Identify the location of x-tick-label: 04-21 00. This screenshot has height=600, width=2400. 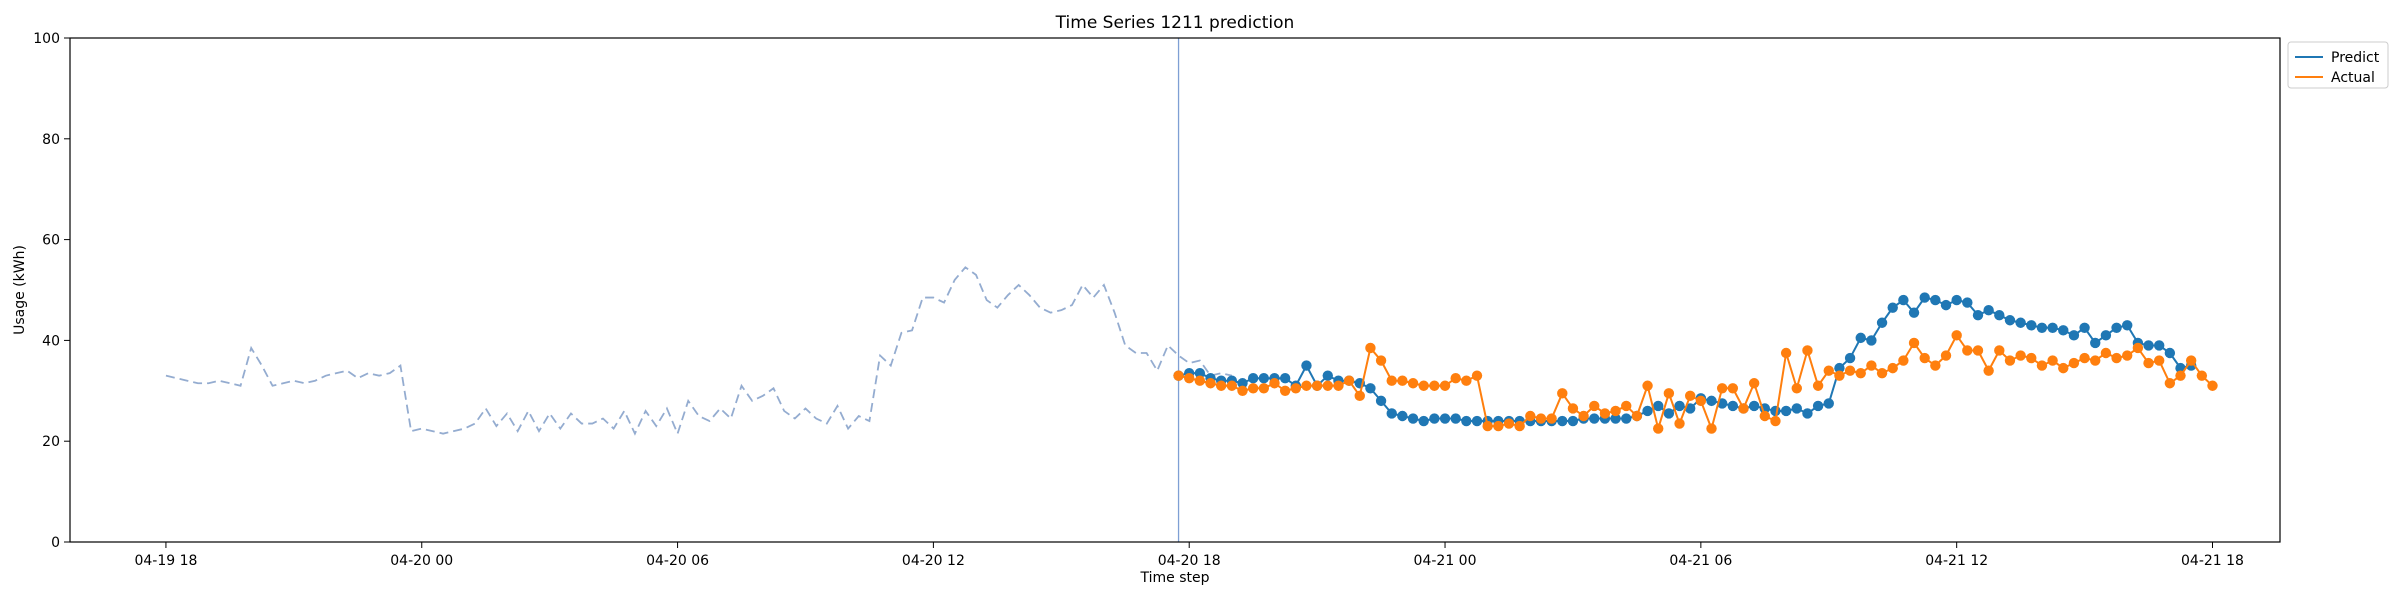
(1445, 561).